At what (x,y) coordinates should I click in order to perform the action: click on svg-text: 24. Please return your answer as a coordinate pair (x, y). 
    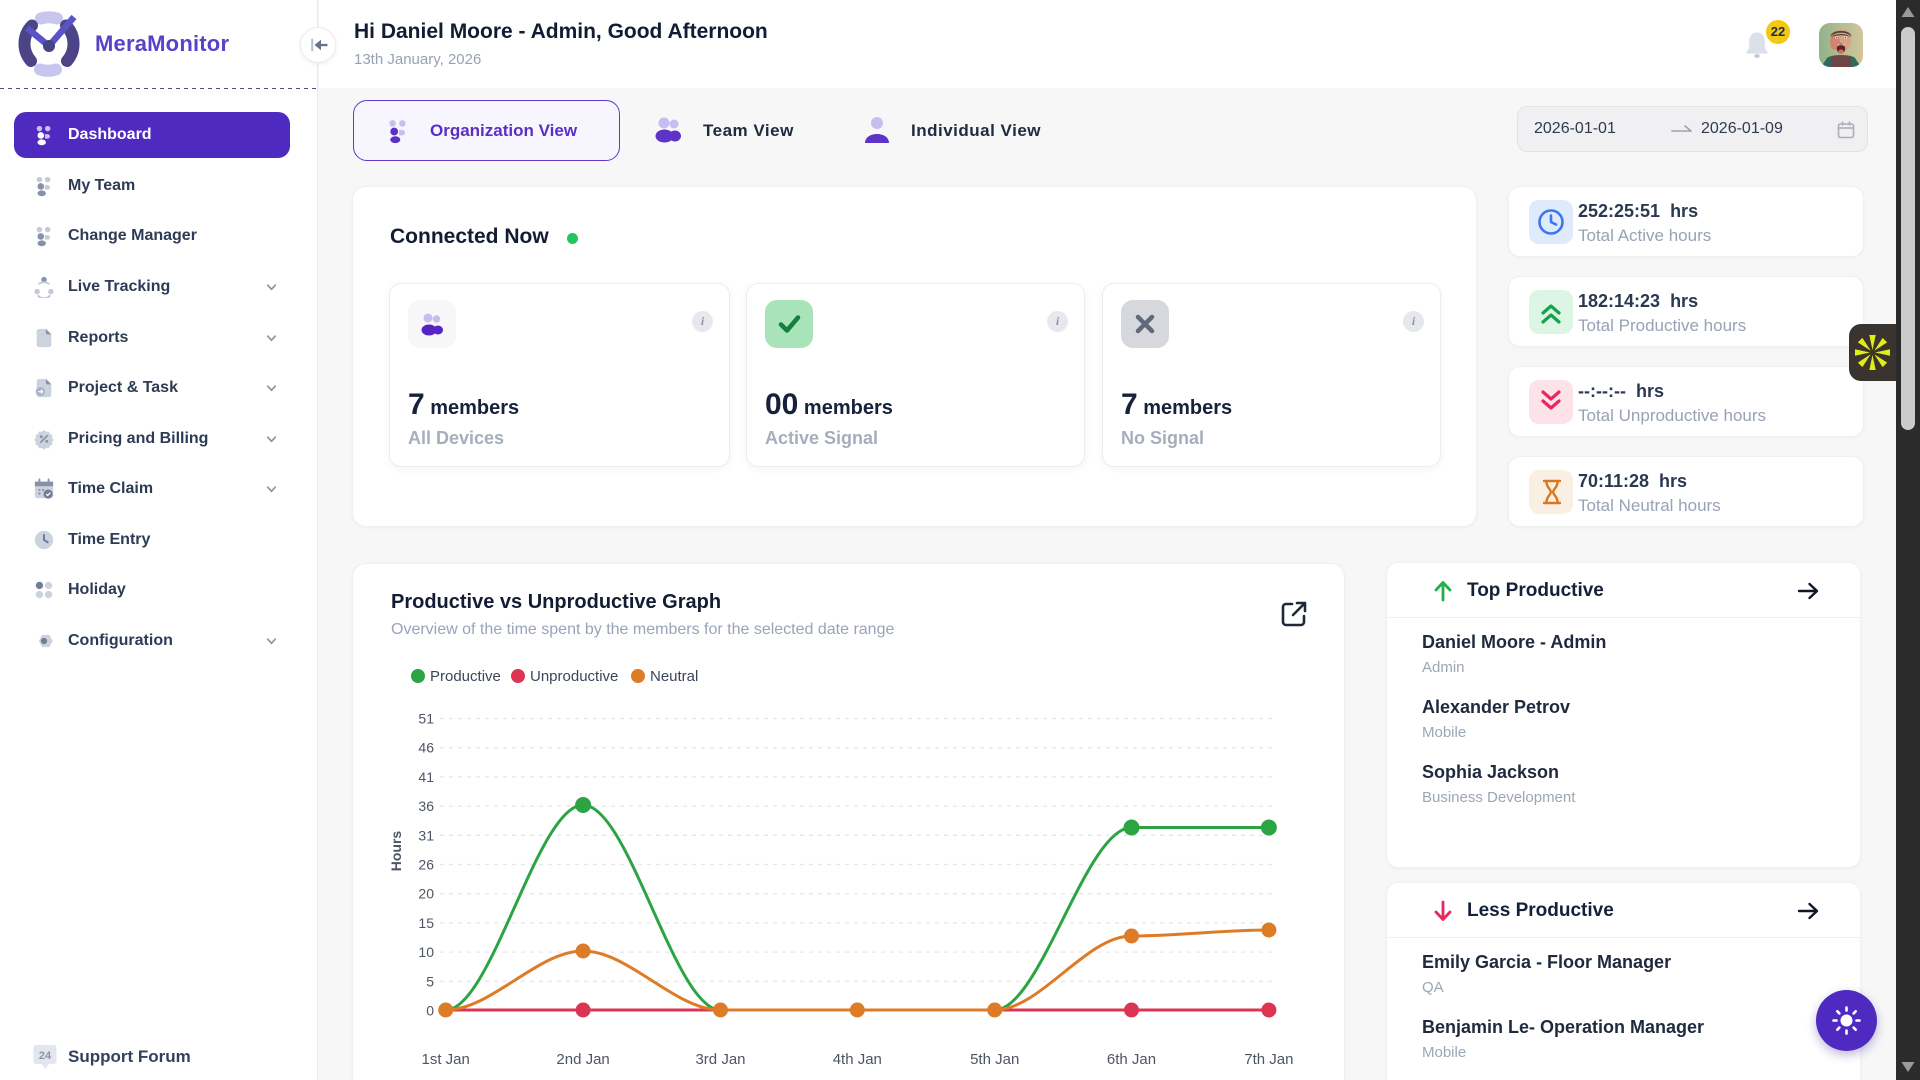
    Looking at the image, I should click on (45, 1056).